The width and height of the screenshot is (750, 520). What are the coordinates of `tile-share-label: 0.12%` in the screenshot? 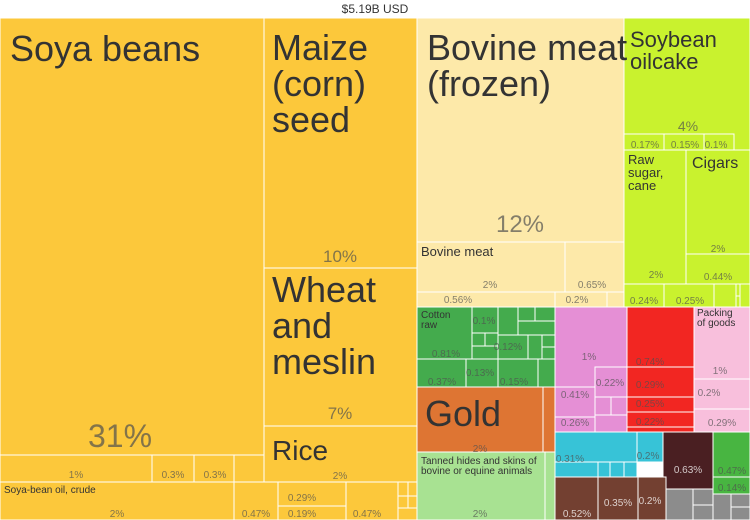 It's located at (508, 347).